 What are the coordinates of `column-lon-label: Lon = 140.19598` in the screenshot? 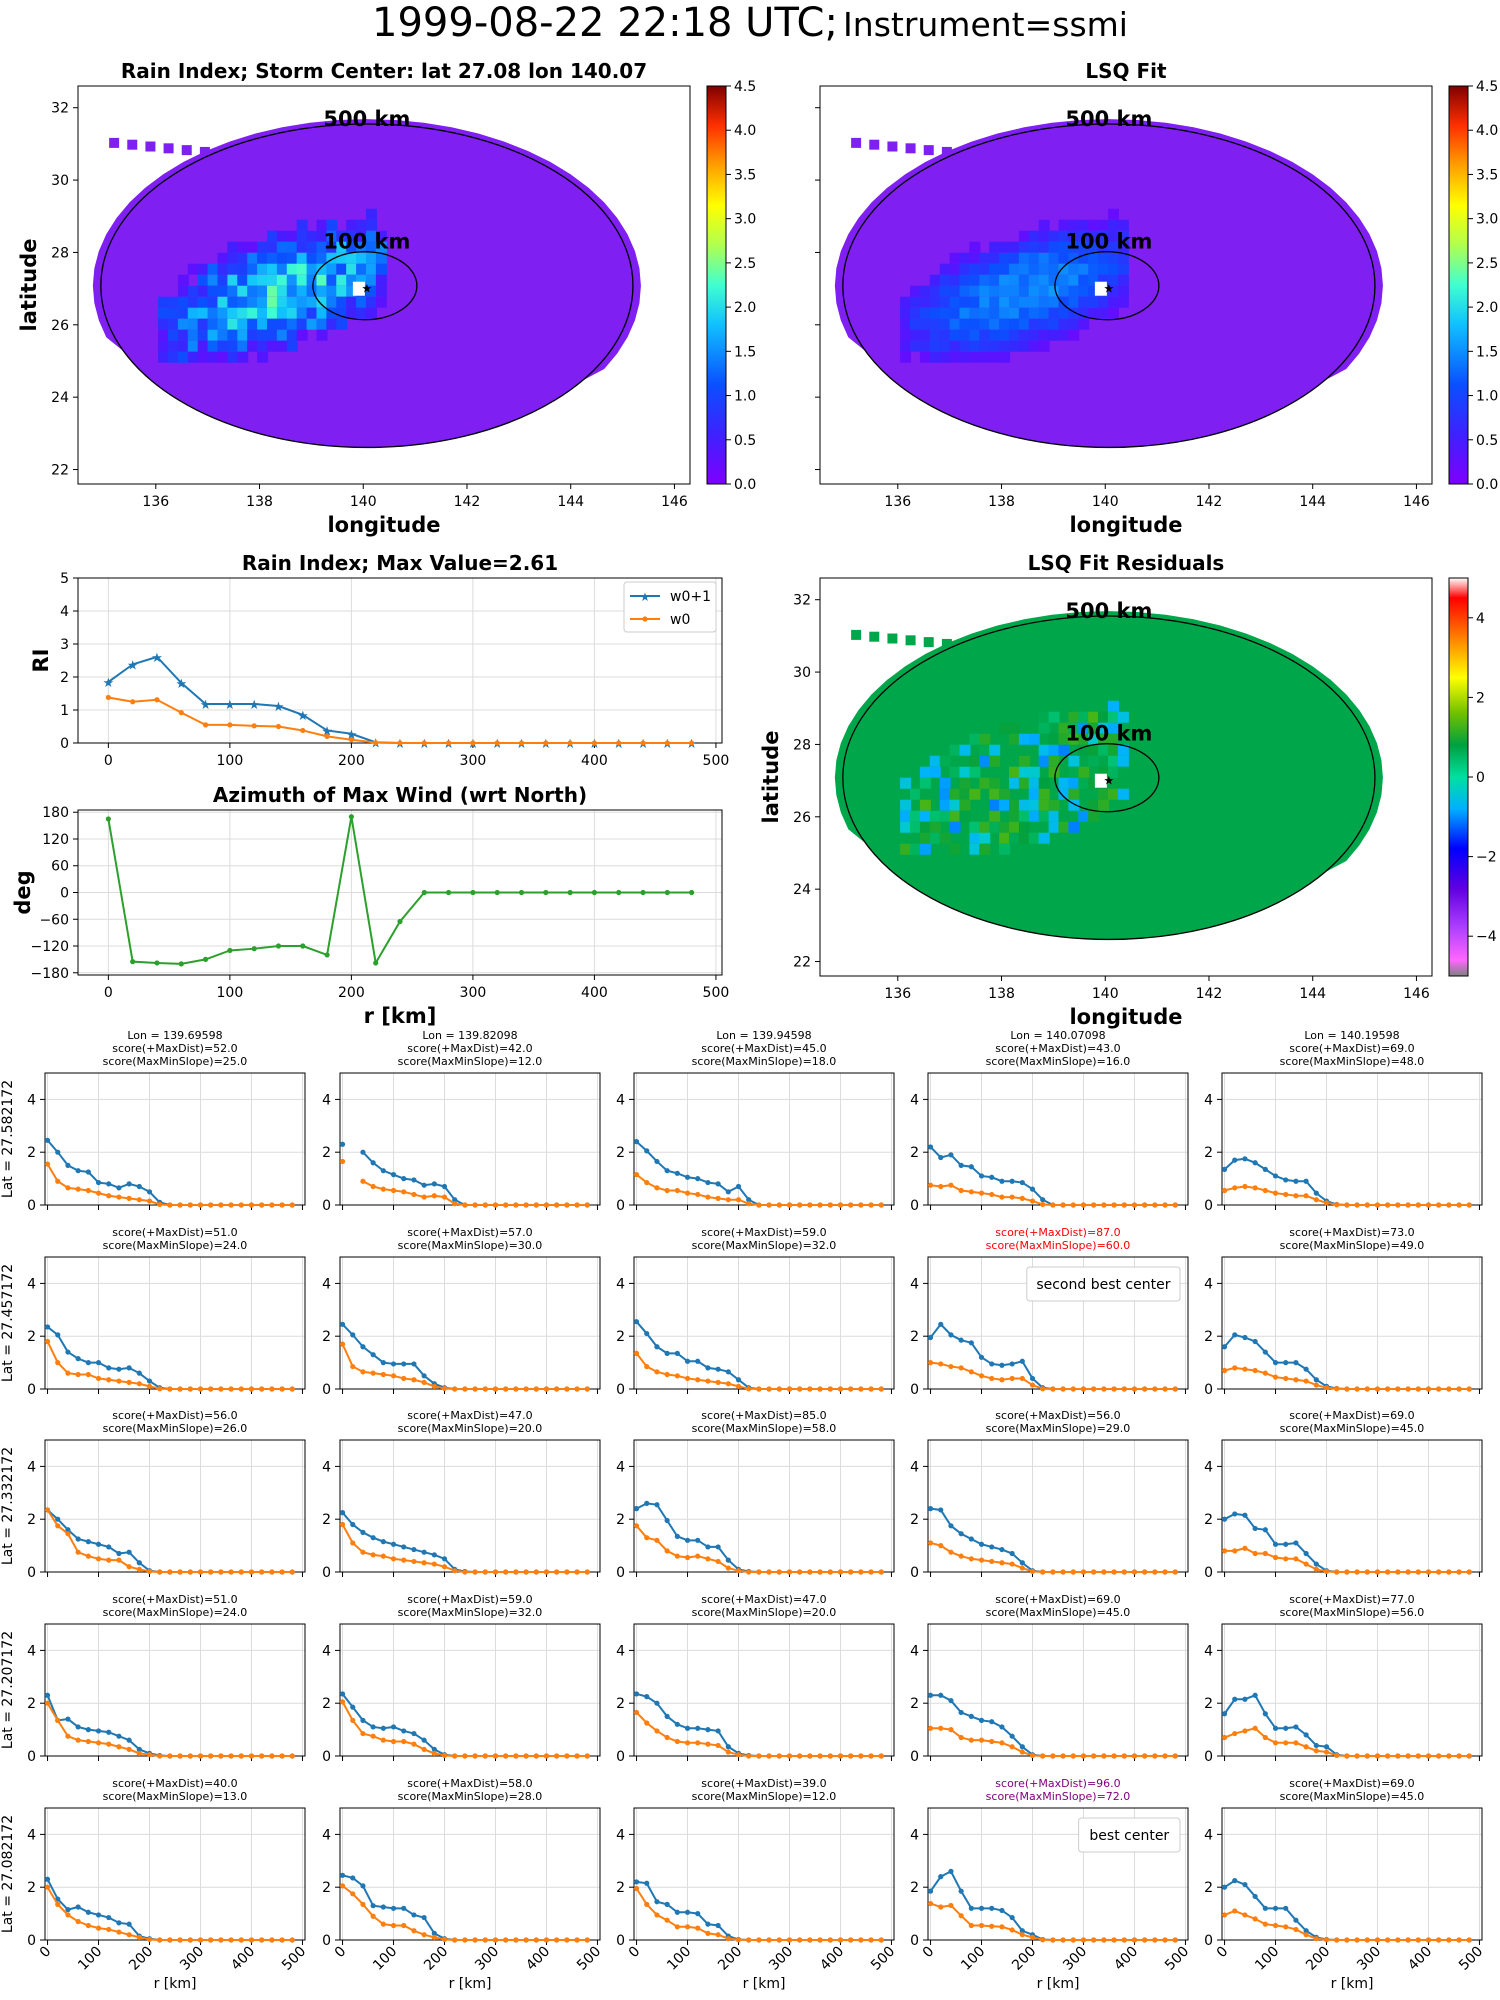 It's located at (1351, 1035).